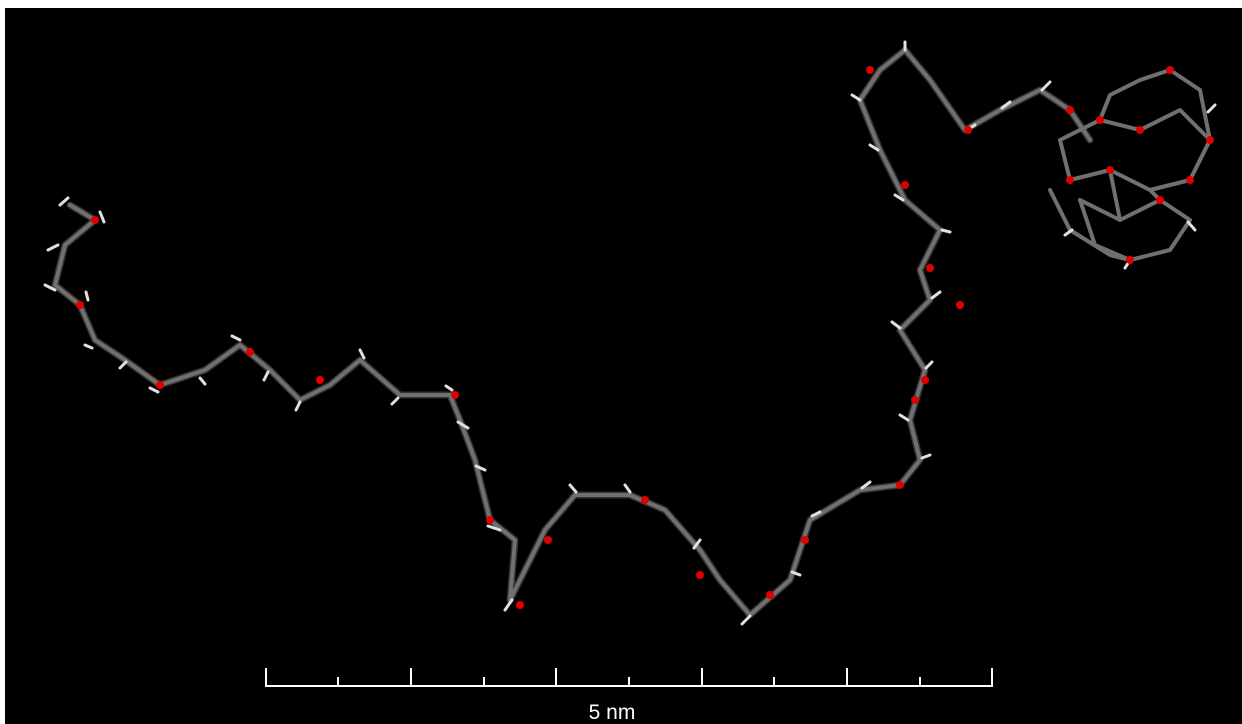  Describe the element at coordinates (629, 677) in the screenshot. I see `scale-bar` at that location.